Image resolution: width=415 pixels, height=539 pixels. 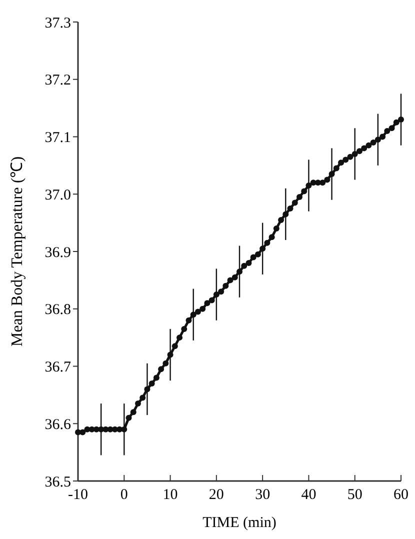 What do you see at coordinates (57, 195) in the screenshot?
I see `y-tick-label: 37.0` at bounding box center [57, 195].